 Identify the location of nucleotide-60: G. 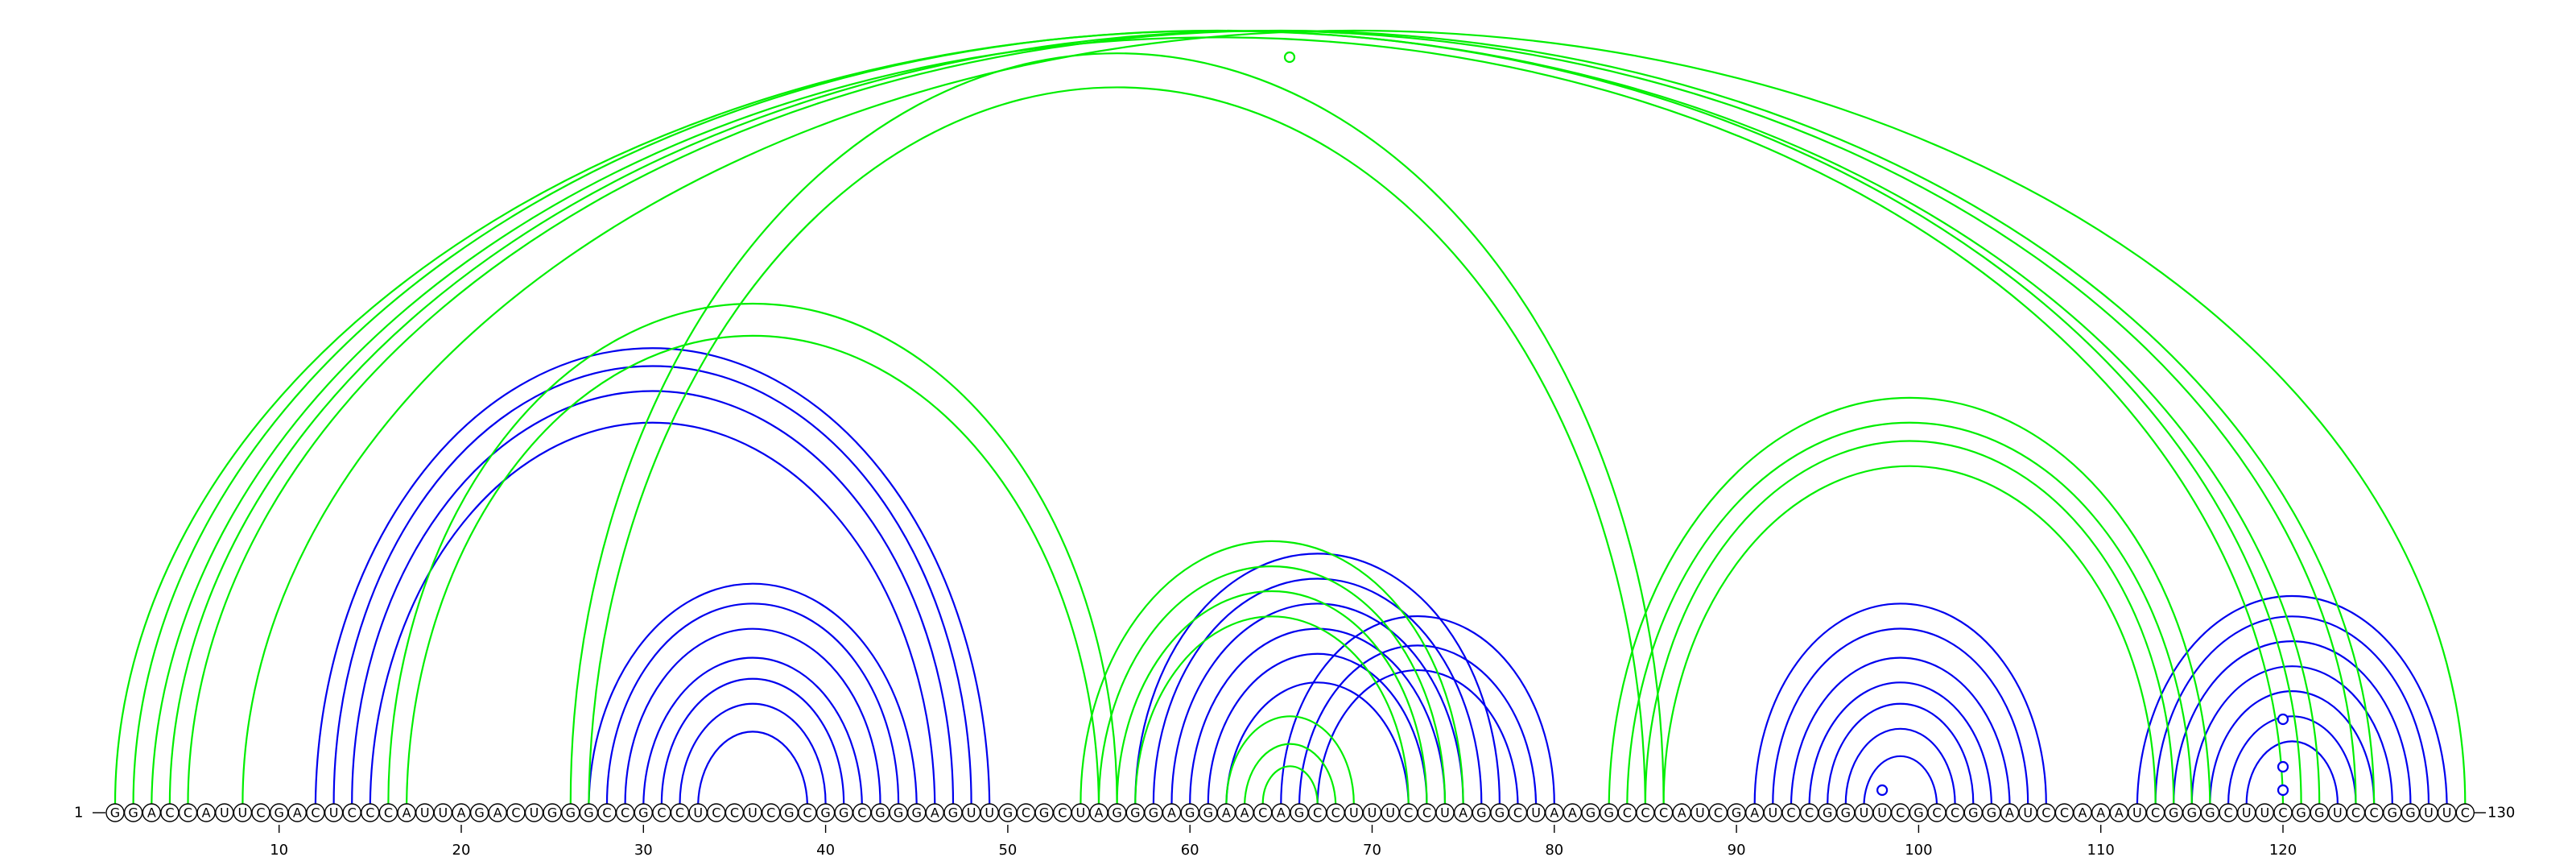
(1189, 812).